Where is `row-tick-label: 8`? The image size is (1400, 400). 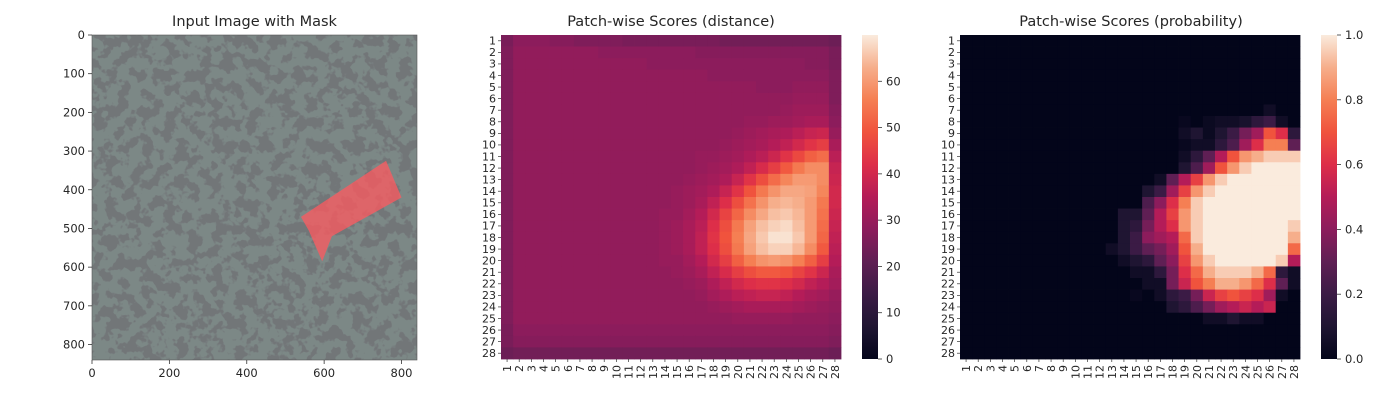
row-tick-label: 8 is located at coordinates (492, 122).